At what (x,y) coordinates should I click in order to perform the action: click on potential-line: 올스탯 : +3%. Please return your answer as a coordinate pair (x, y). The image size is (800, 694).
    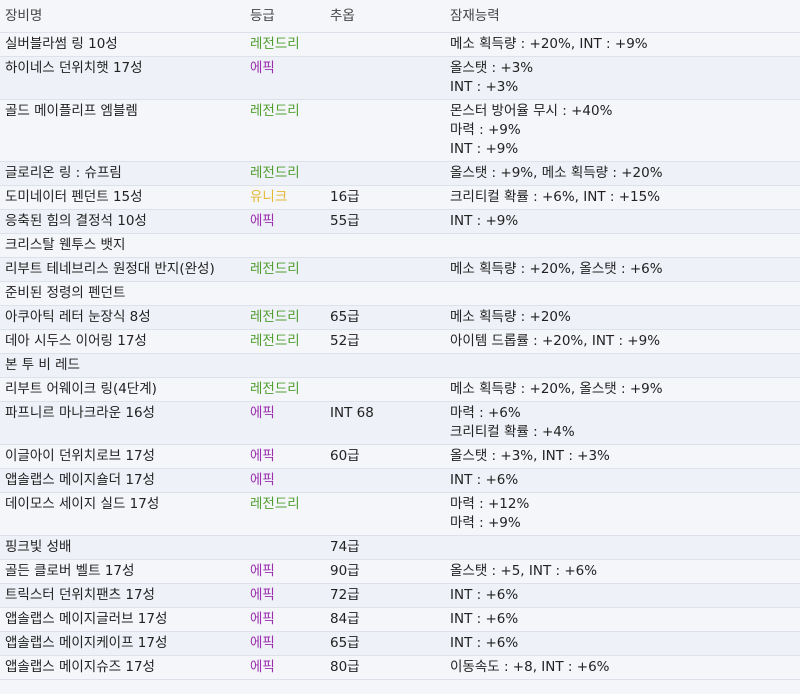
    Looking at the image, I should click on (492, 68).